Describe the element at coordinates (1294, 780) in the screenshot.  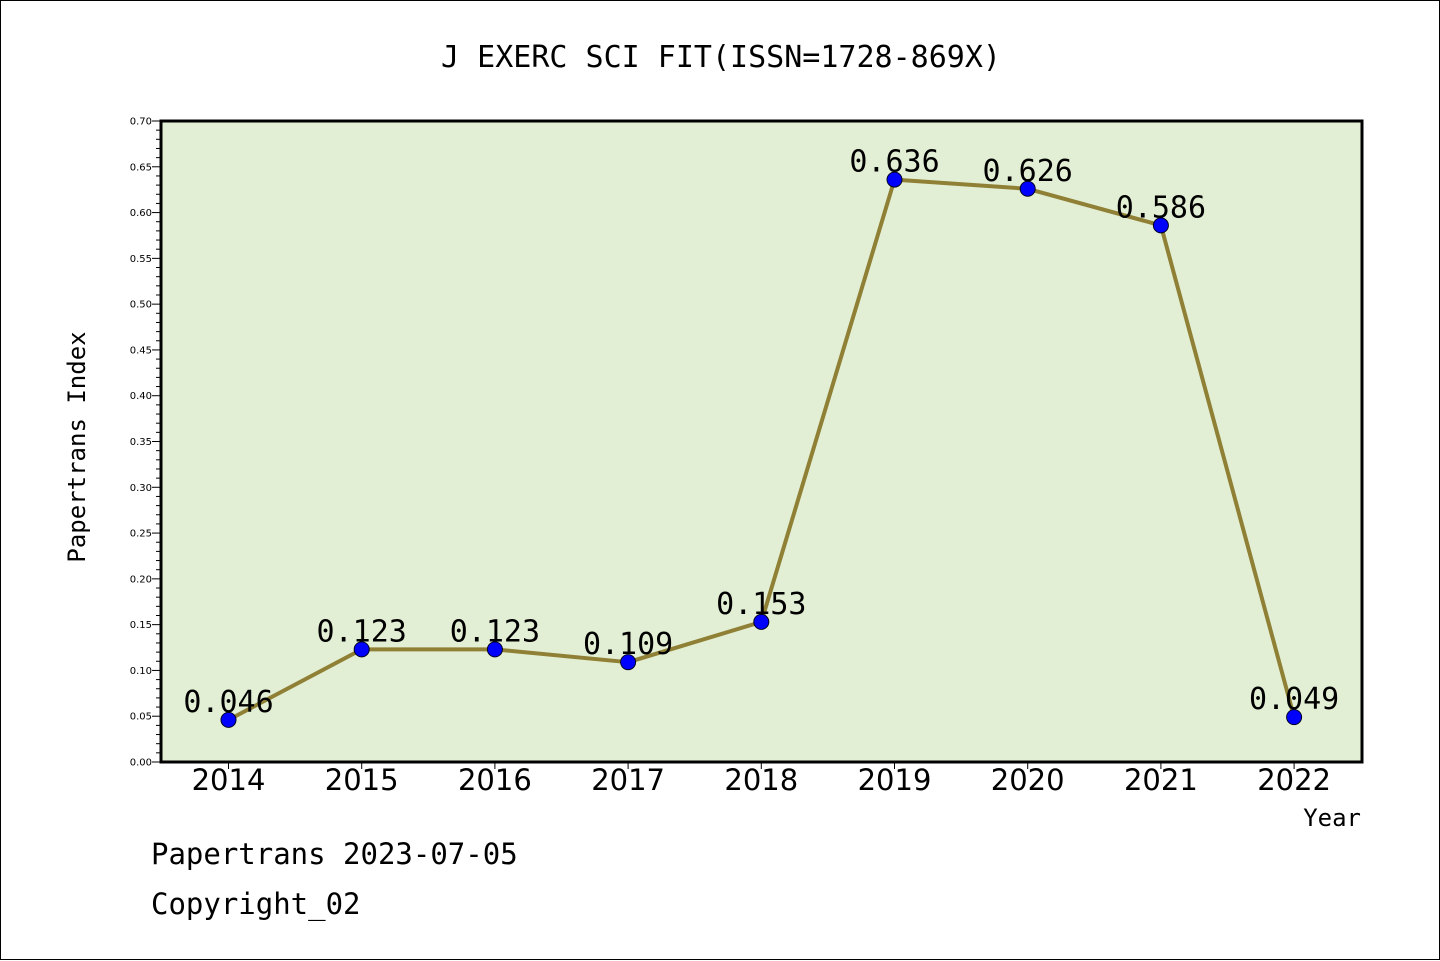
I see `x-tick-label: 2022` at that location.